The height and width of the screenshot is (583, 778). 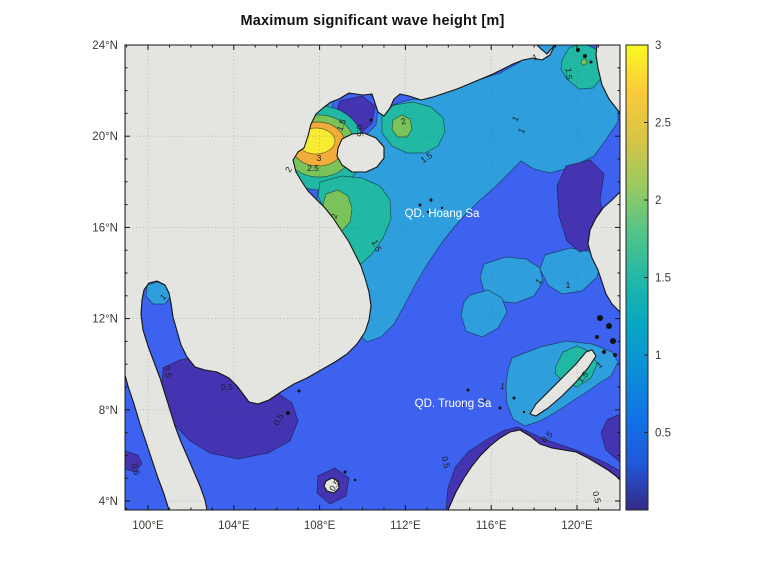 What do you see at coordinates (577, 526) in the screenshot?
I see `tick-label-x: 120°E` at bounding box center [577, 526].